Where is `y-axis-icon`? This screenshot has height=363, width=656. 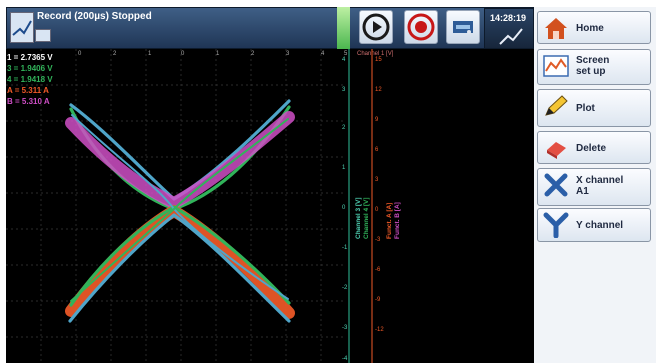
y-axis-icon is located at coordinates (556, 225).